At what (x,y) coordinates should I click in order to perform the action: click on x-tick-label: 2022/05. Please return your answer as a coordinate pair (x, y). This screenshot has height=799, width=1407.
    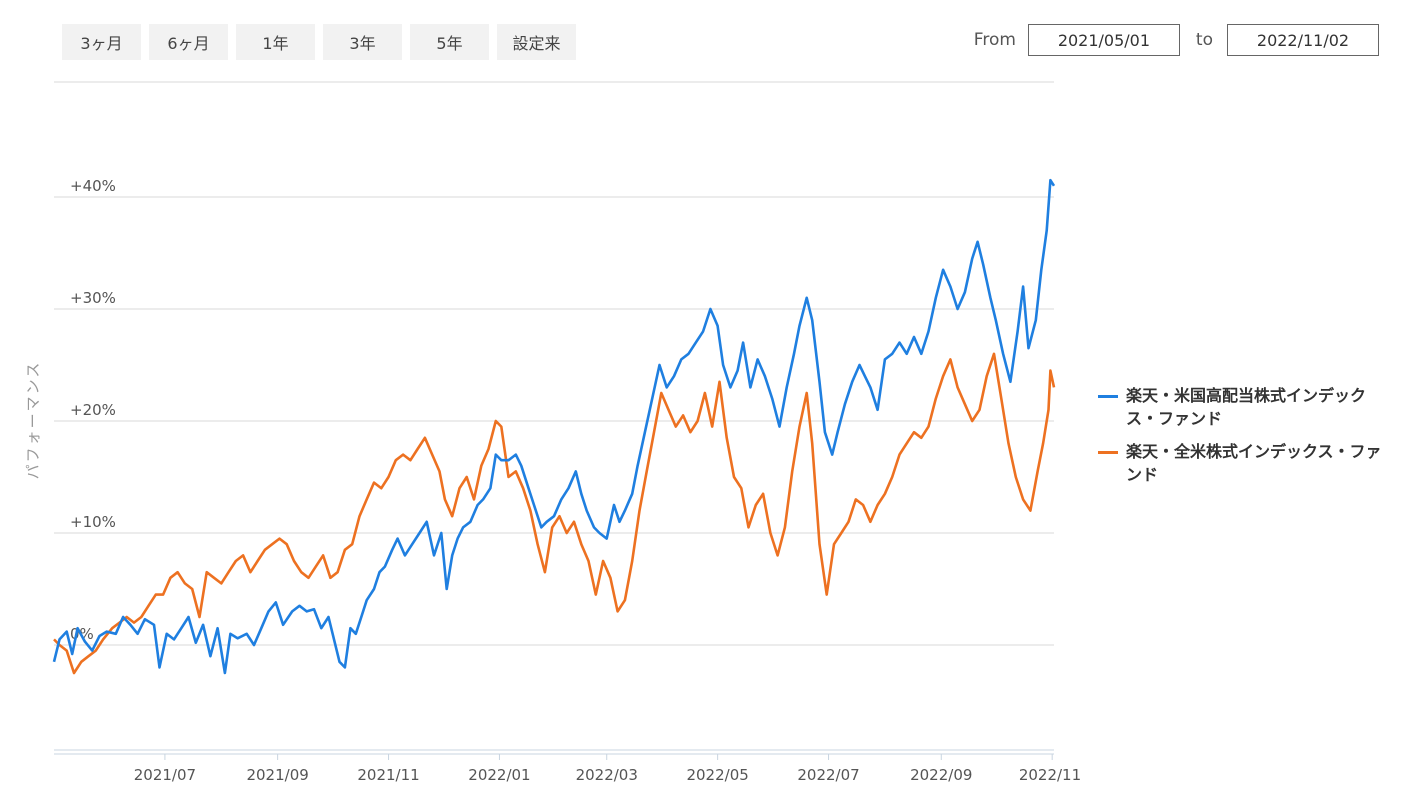
    Looking at the image, I should click on (717, 775).